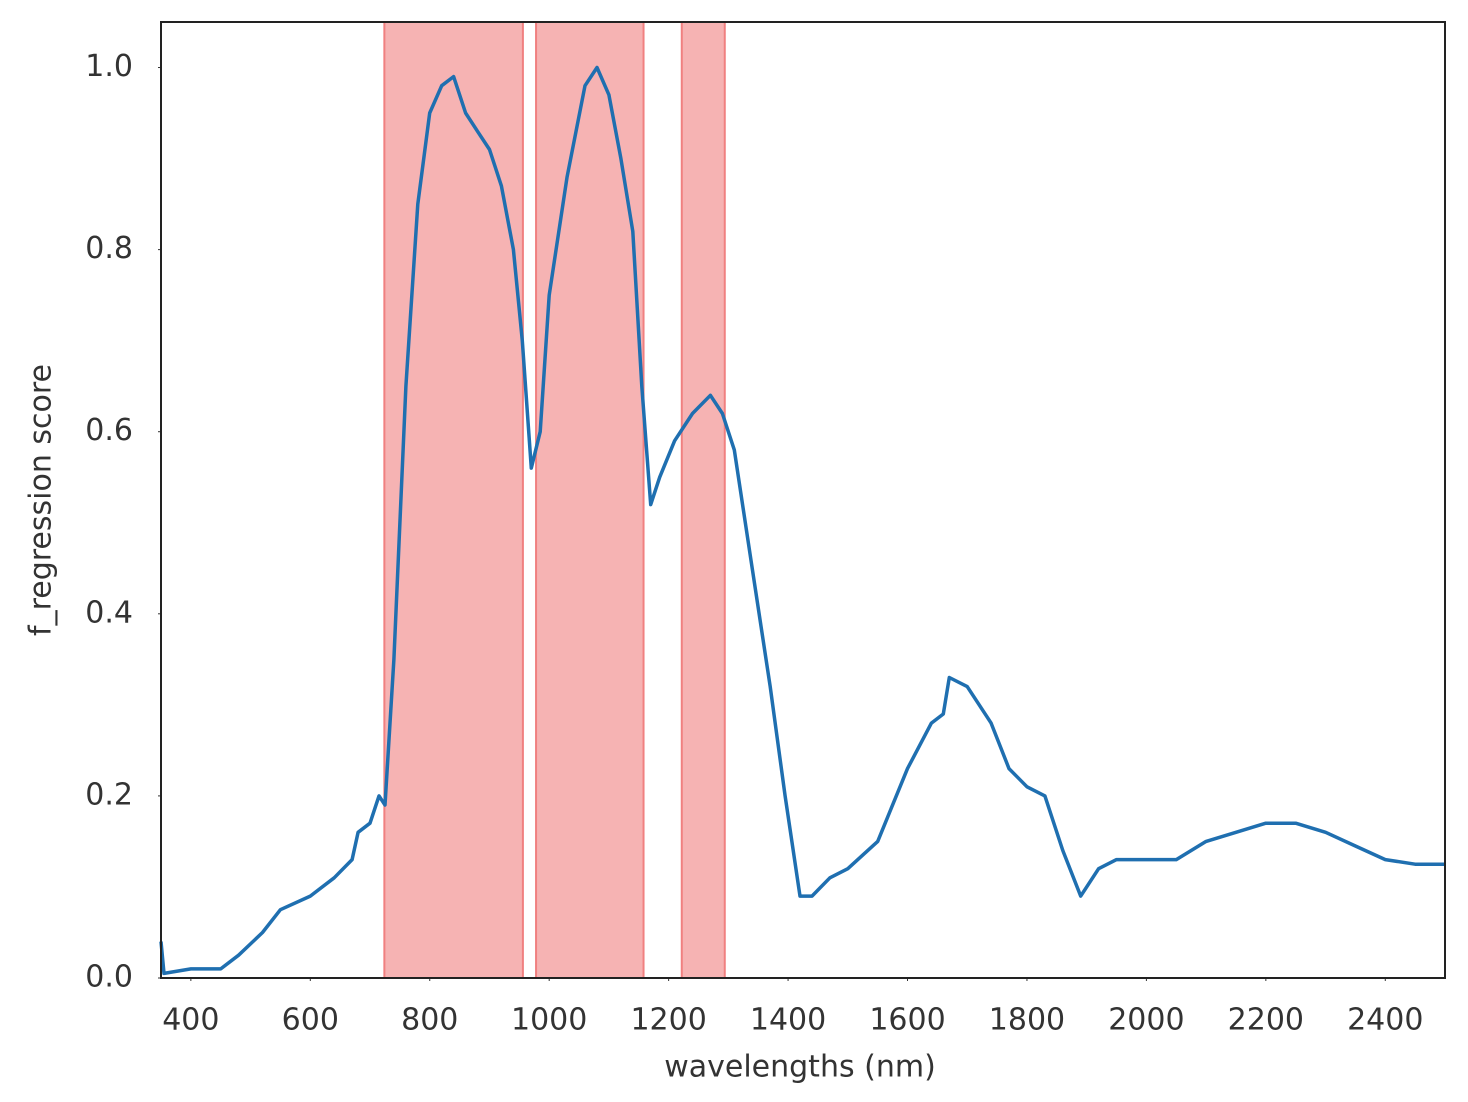 The image size is (1468, 1102). I want to click on x-tick-label: 2200, so click(1266, 1020).